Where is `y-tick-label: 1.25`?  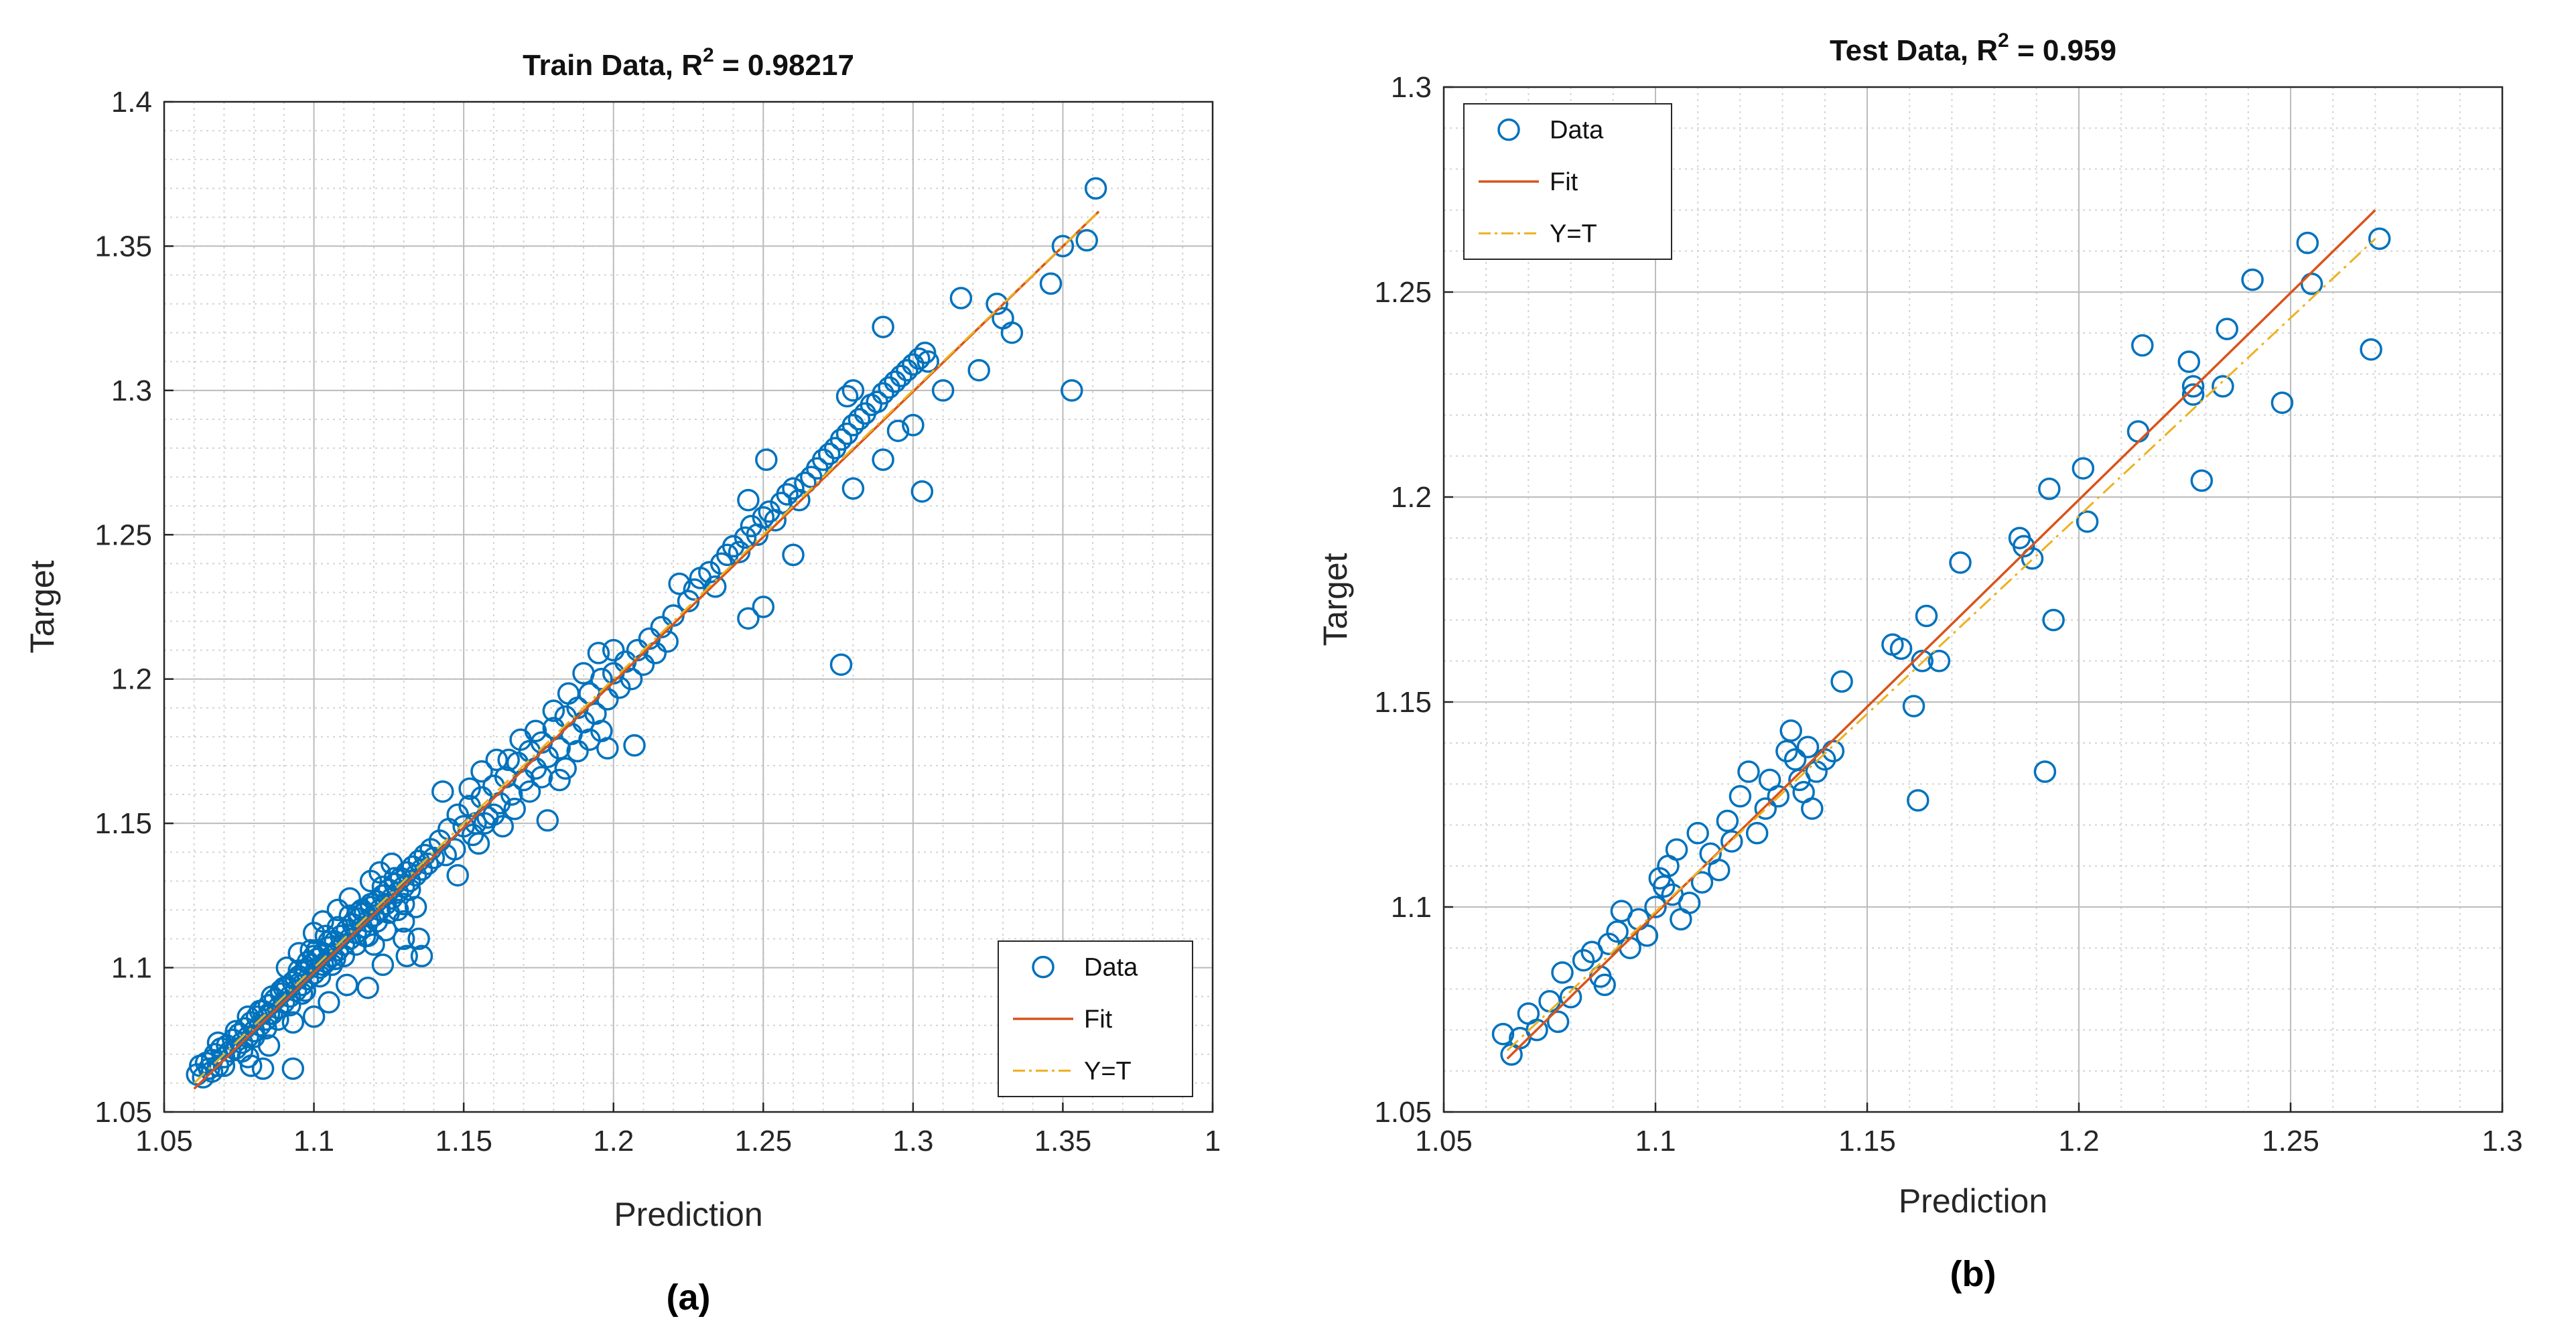 y-tick-label: 1.25 is located at coordinates (1403, 292).